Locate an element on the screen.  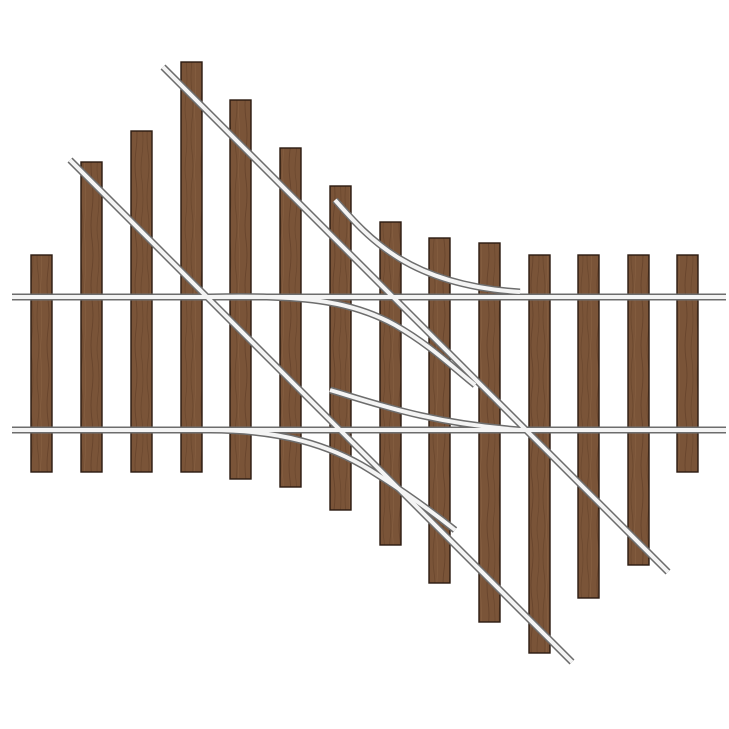
curved-rail-upper-turnout is located at coordinates (343, 340).